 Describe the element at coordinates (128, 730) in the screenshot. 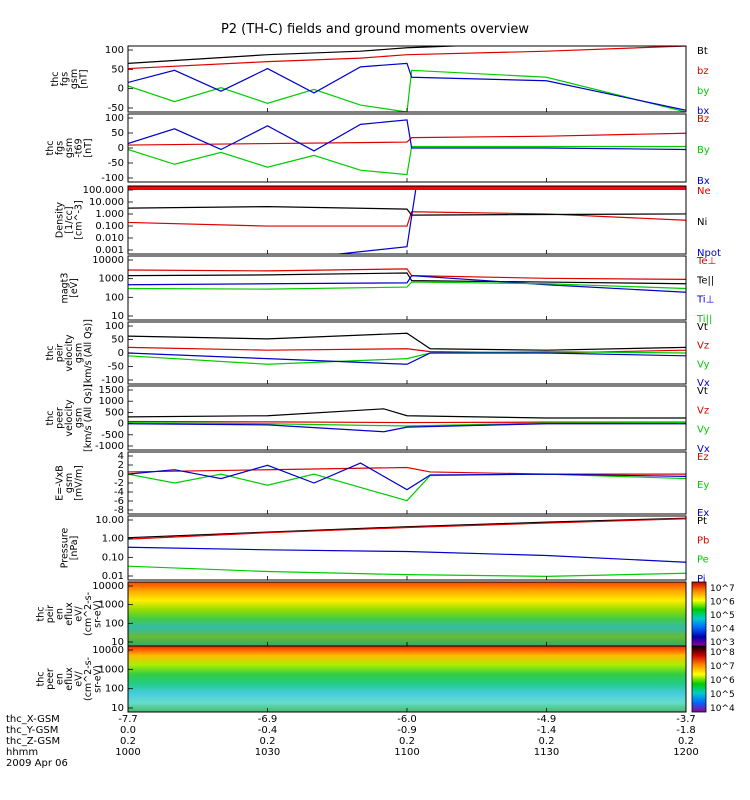

I see `footer-value: 0.0` at that location.